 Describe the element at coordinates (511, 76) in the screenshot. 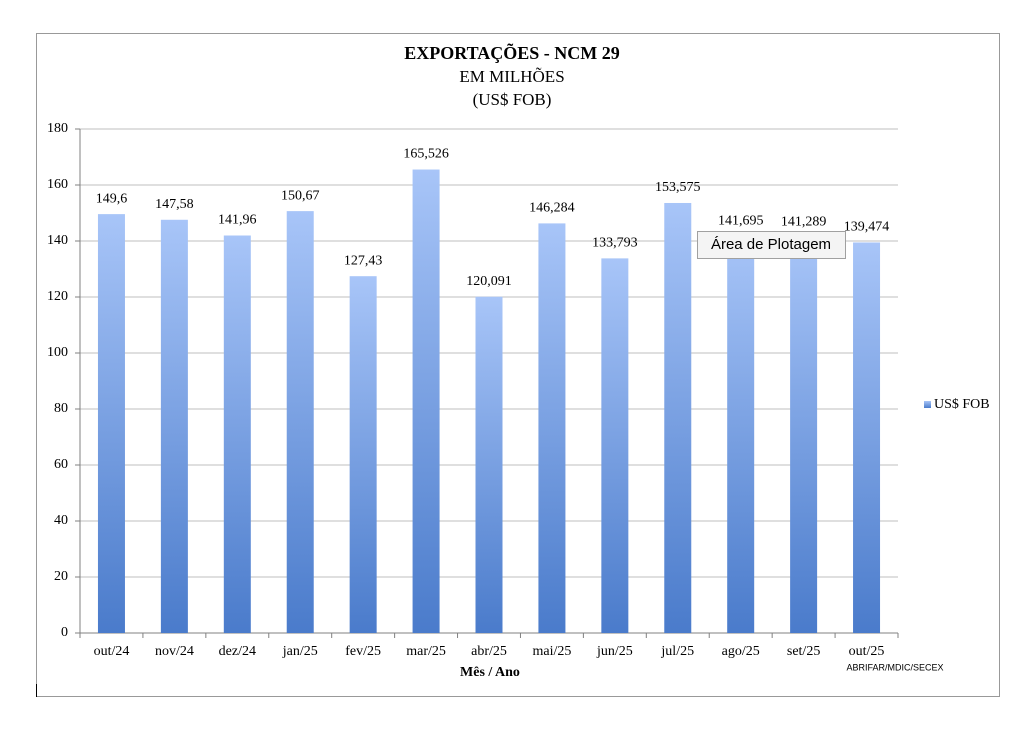

I see `chart-subtitle: EM MILHÕES` at that location.